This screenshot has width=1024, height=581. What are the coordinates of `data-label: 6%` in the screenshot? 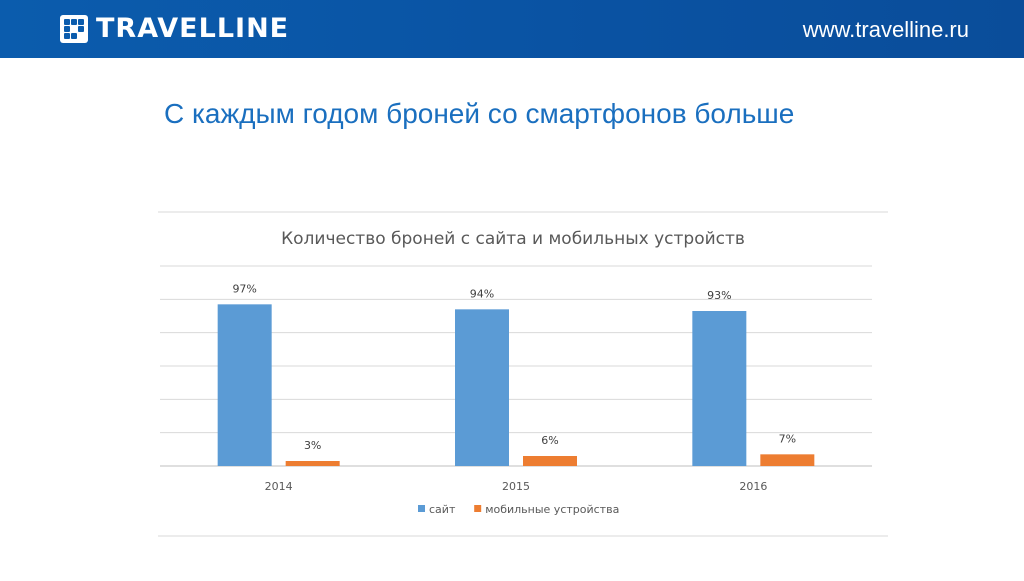 It's located at (549, 440).